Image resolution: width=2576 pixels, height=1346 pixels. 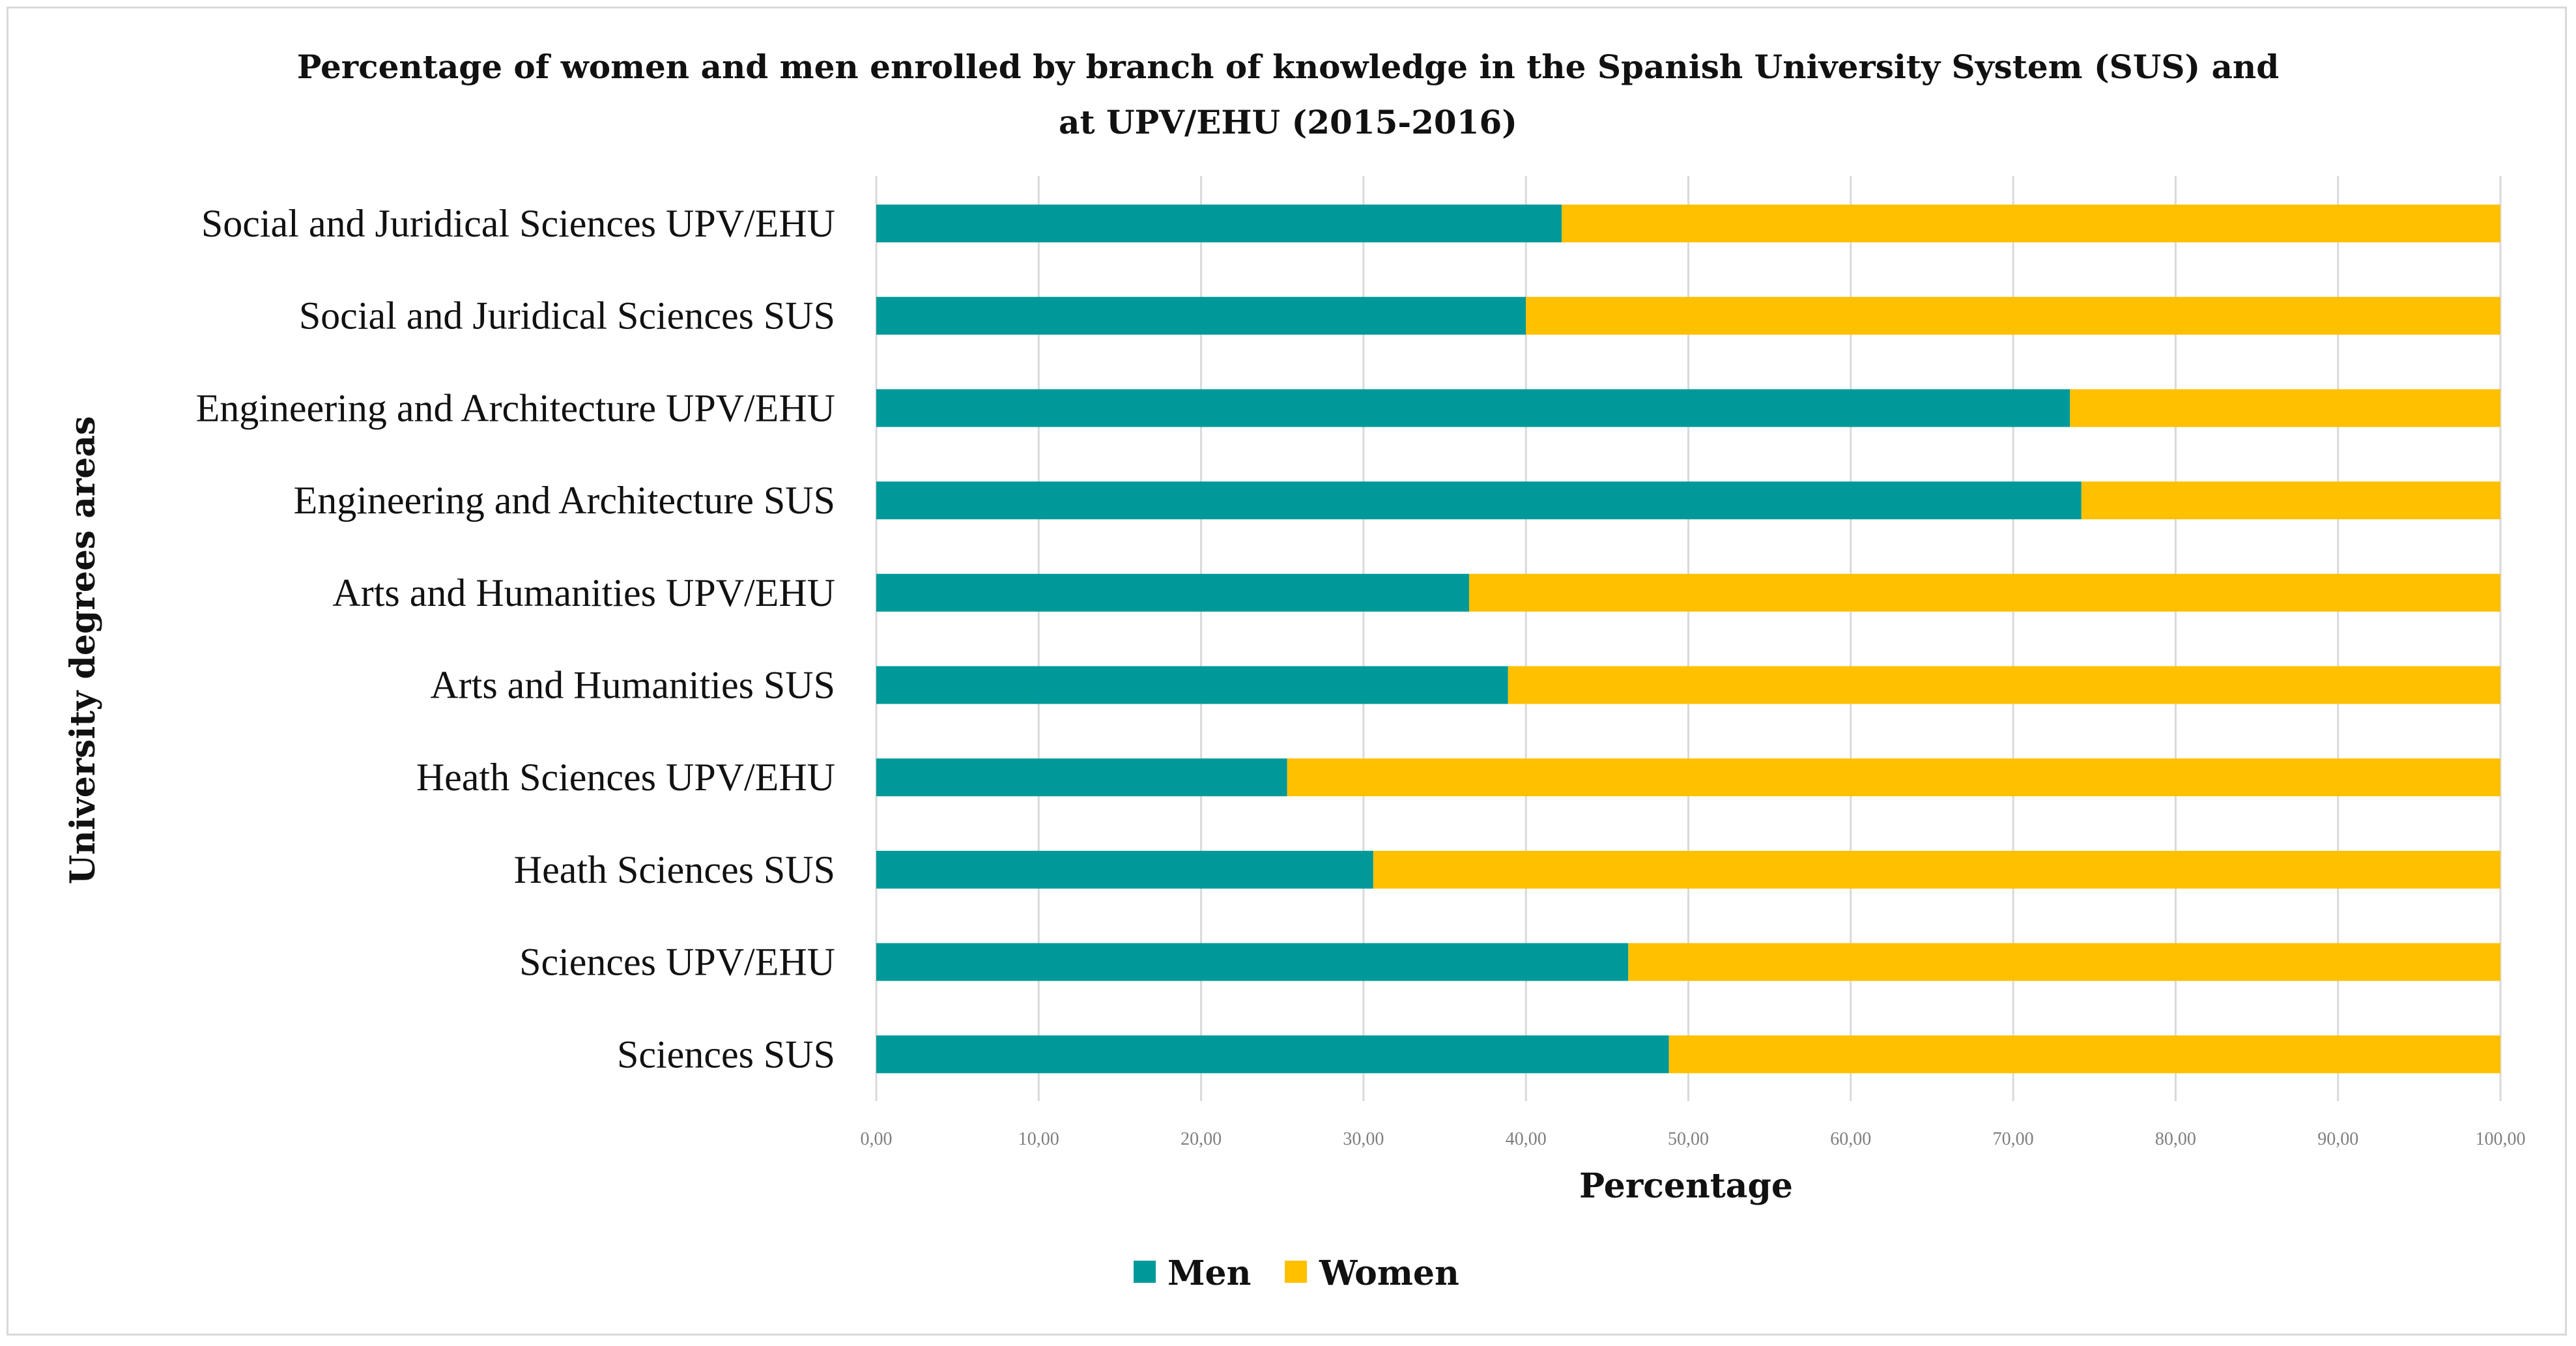 I want to click on x-tick-label: 10,00, so click(x=1038, y=1139).